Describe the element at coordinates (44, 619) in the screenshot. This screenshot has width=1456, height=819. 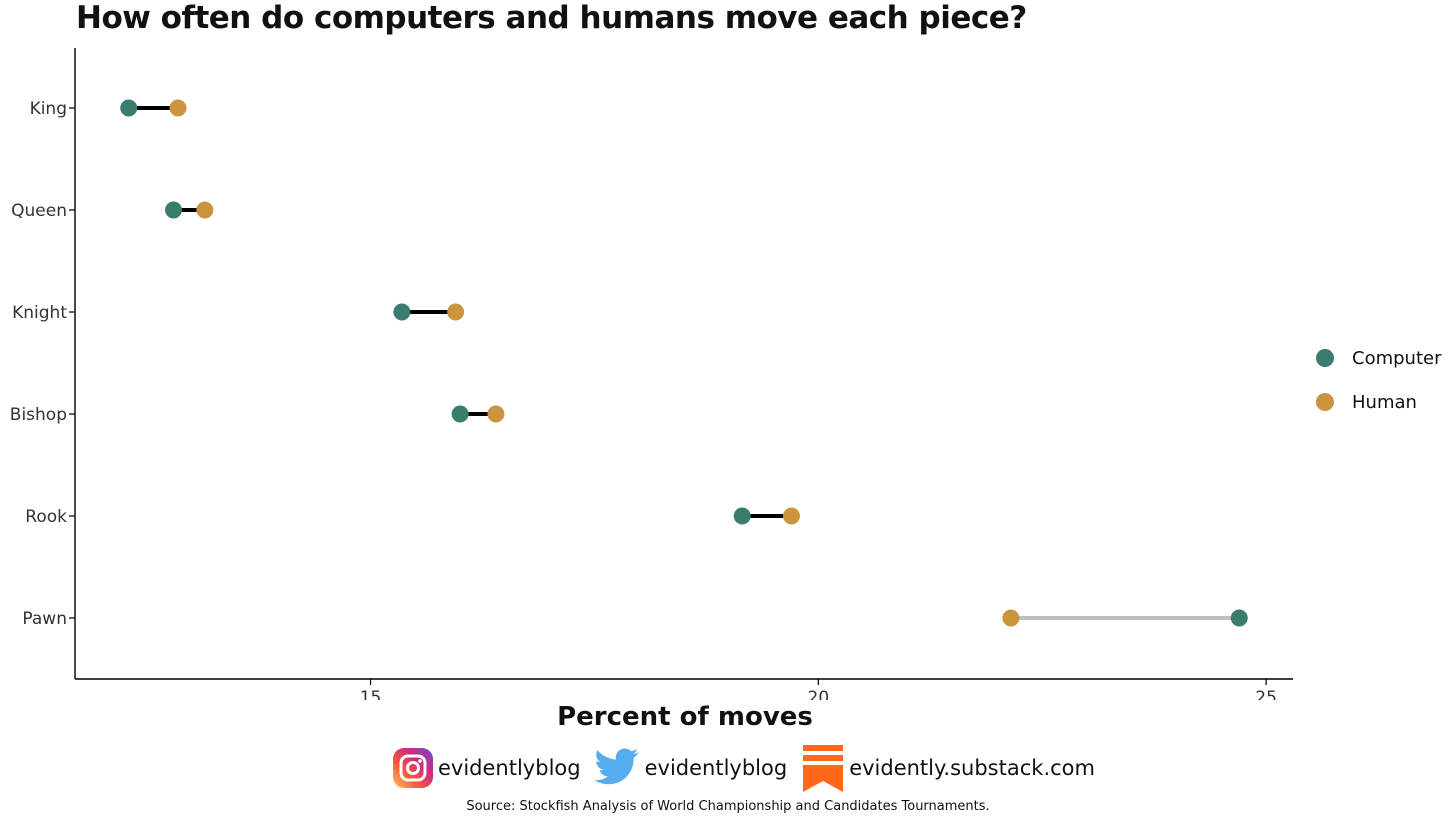
I see `y-tick-label-pawn: Pawn` at that location.